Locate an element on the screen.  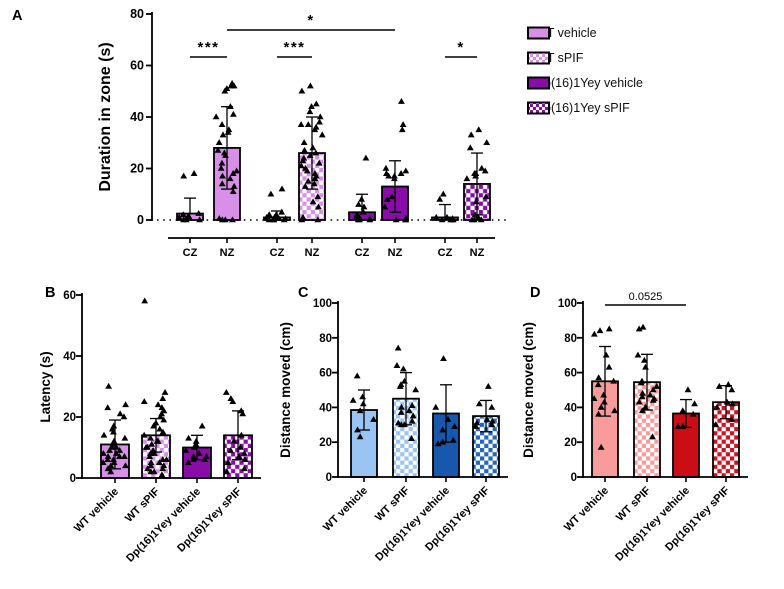
chart-text: WT vehicle is located at coordinates (96, 510).